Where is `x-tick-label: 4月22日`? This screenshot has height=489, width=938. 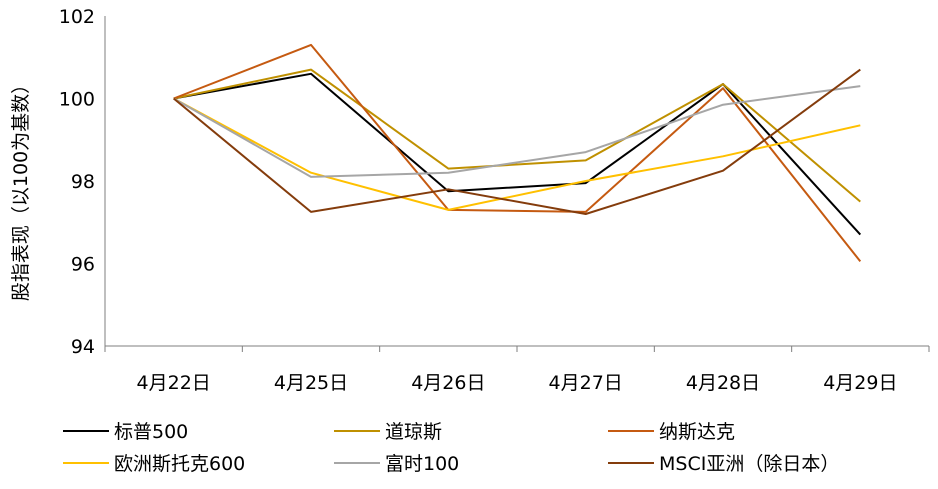
x-tick-label: 4月22日 is located at coordinates (174, 383).